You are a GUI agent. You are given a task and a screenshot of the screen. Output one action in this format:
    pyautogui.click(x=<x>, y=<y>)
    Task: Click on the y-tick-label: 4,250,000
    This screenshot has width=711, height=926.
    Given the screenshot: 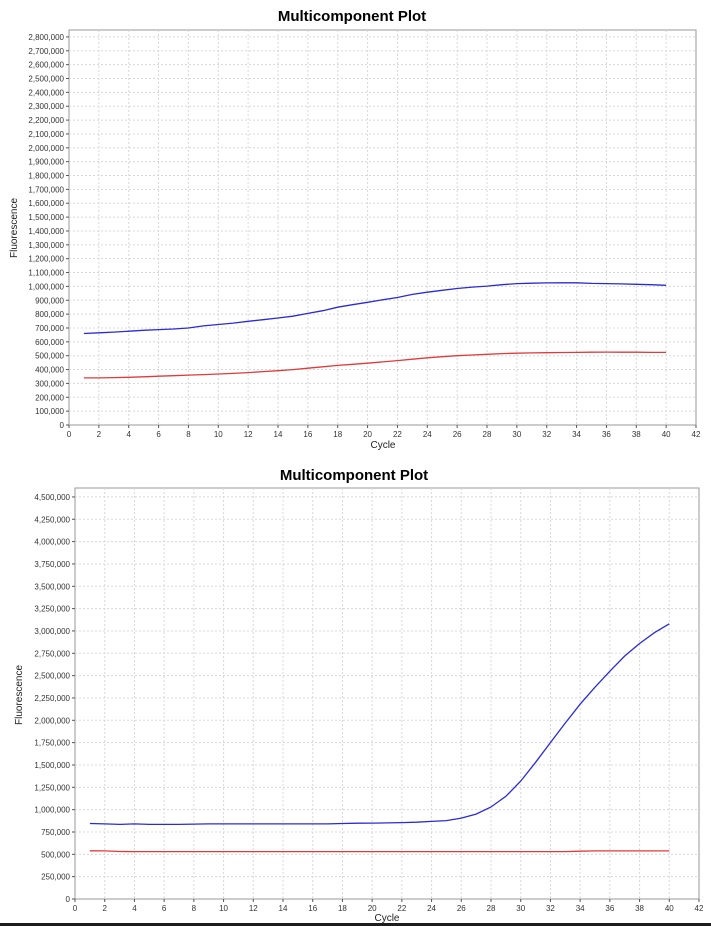 What is the action you would take?
    pyautogui.click(x=52, y=519)
    